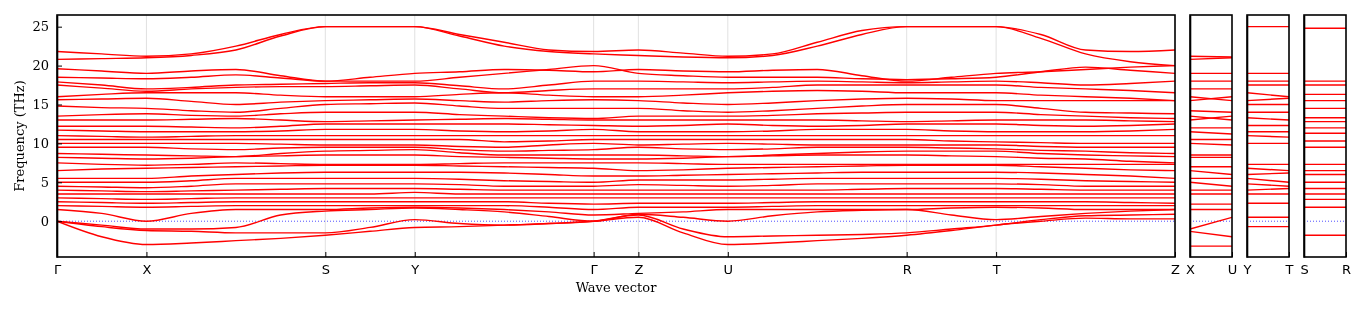 The image size is (1367, 310). I want to click on y-tick-label: 5, so click(44, 182).